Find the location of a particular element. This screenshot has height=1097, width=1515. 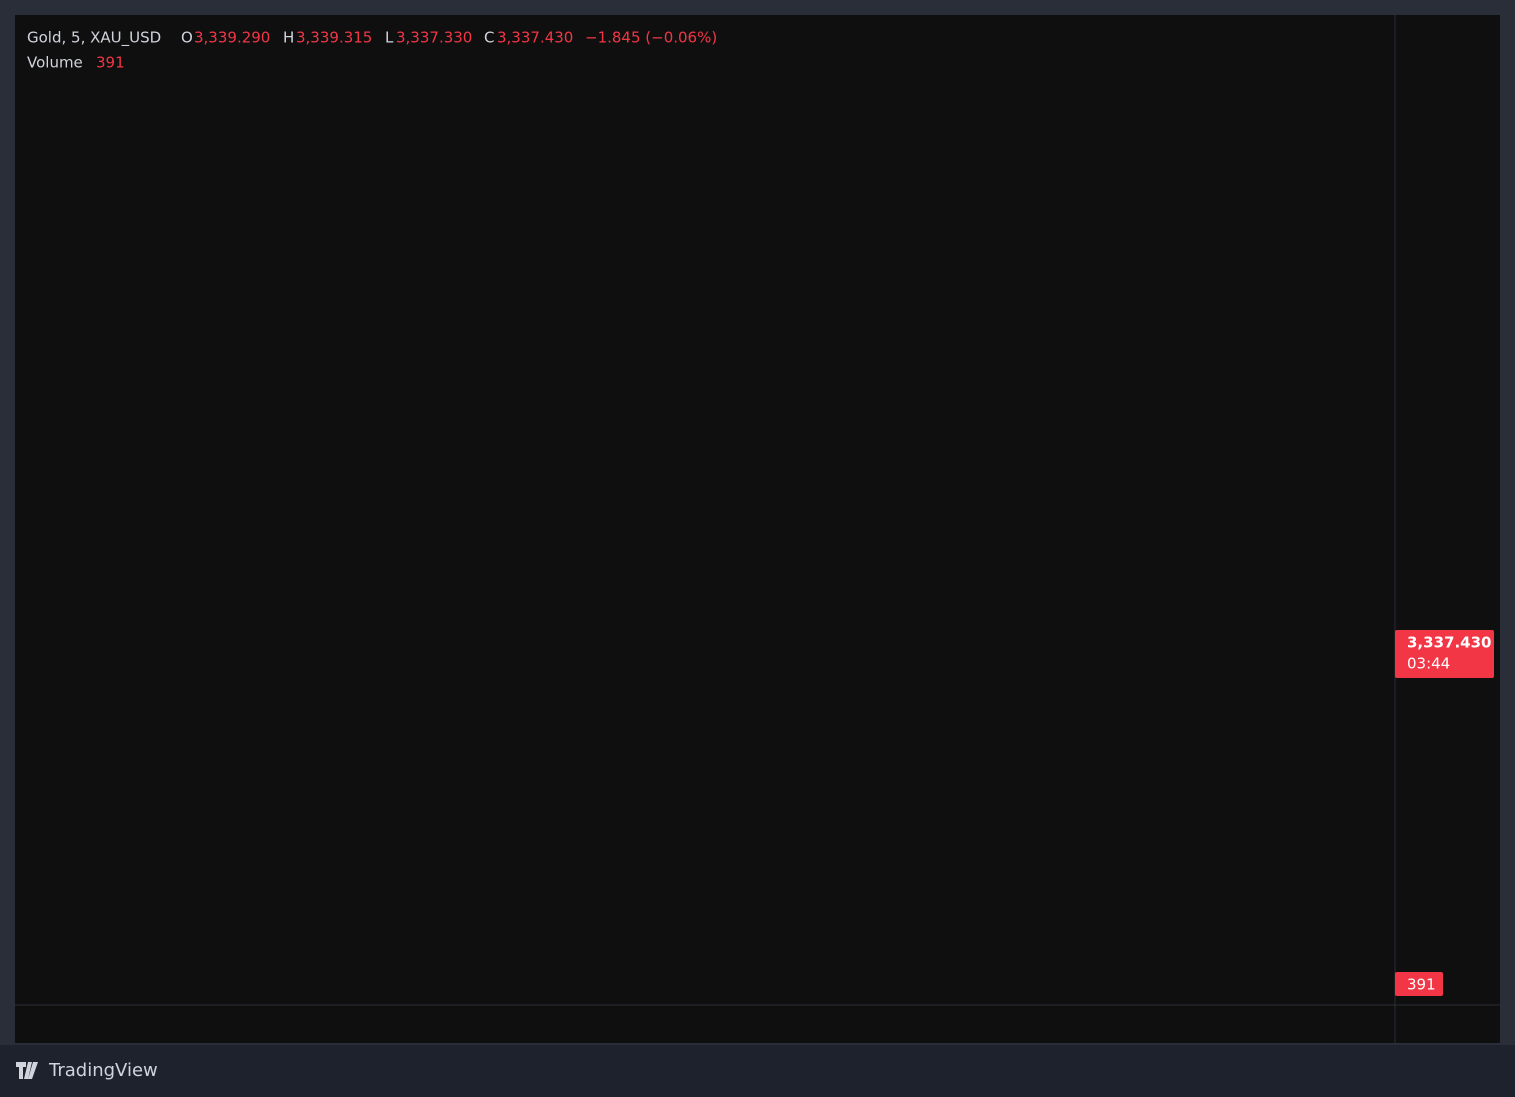

change: −1.845 (−0.06%) is located at coordinates (651, 38).